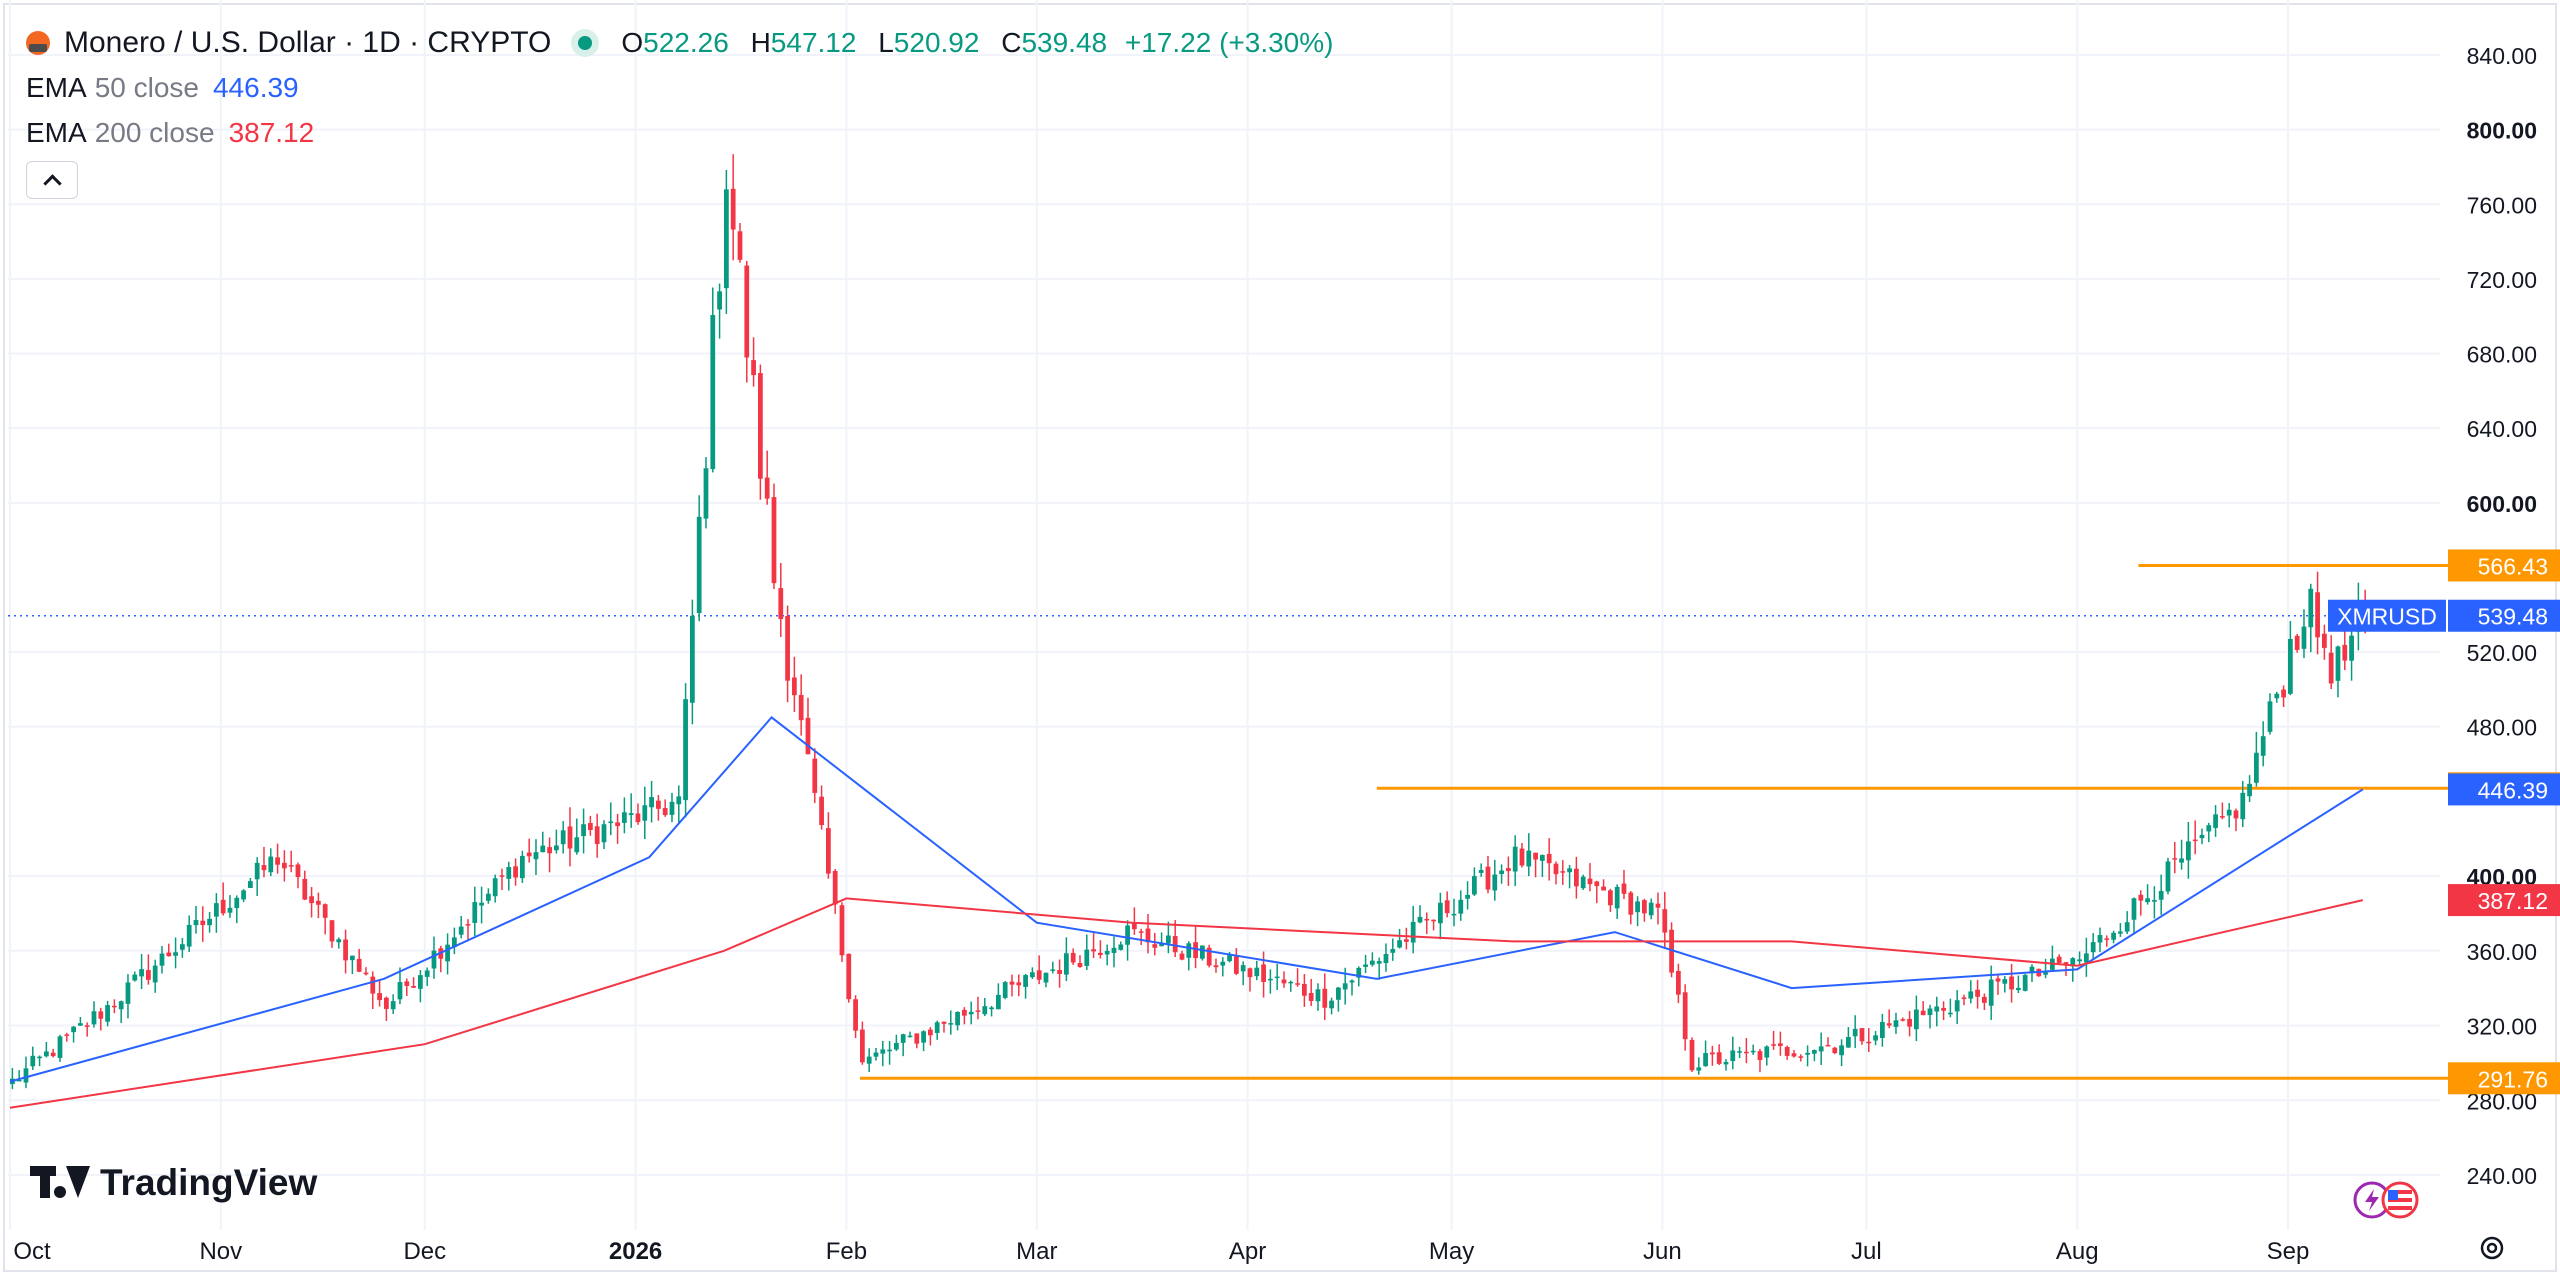 The image size is (2560, 1275). Describe the element at coordinates (2492, 1248) in the screenshot. I see `settings-gear-icon` at that location.